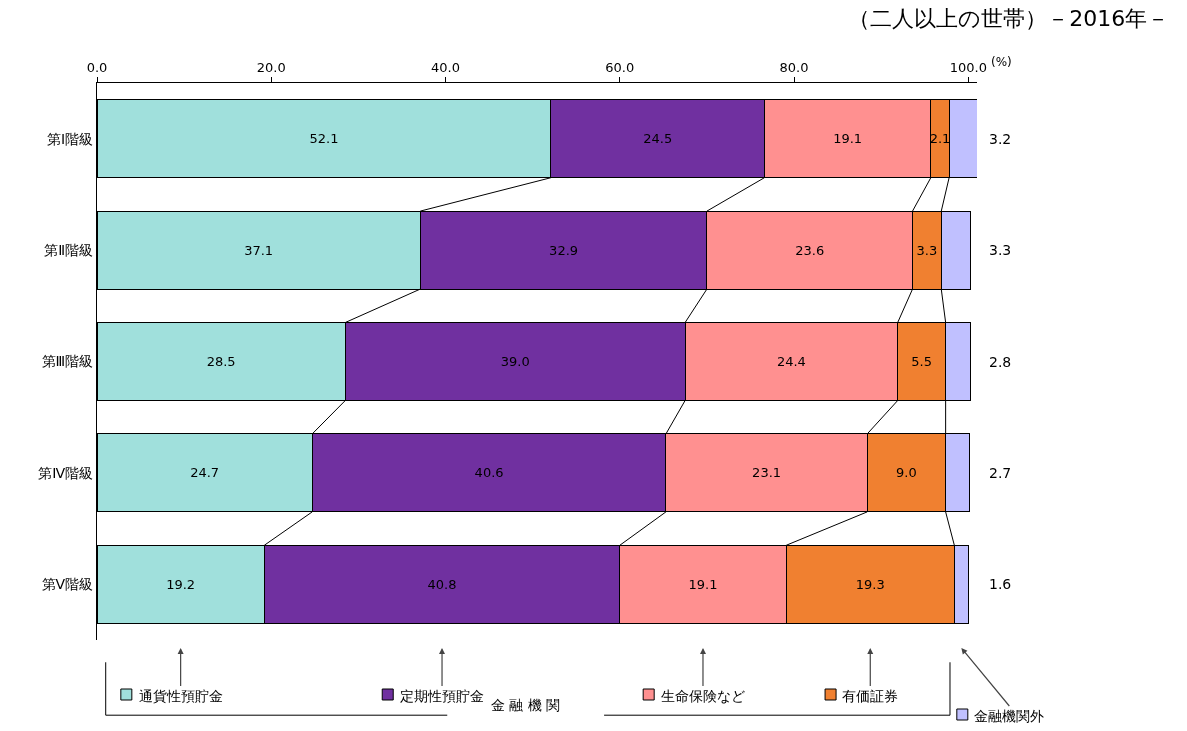 Image resolution: width=1187 pixels, height=731 pixels. I want to click on text: 37.1, so click(259, 250).